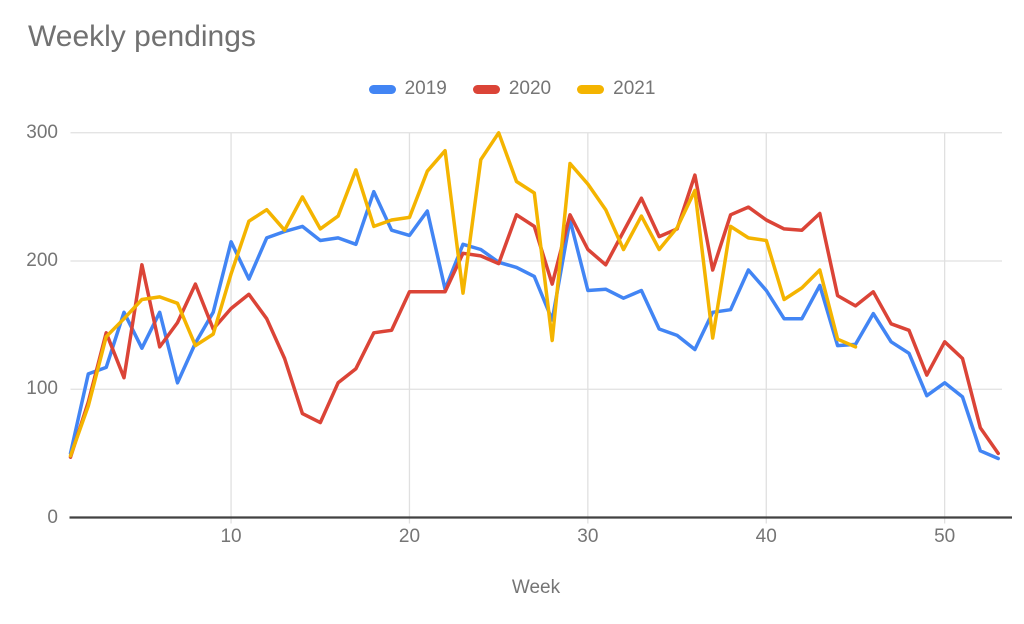 The height and width of the screenshot is (624, 1024). I want to click on legend-label: 2020, so click(530, 88).